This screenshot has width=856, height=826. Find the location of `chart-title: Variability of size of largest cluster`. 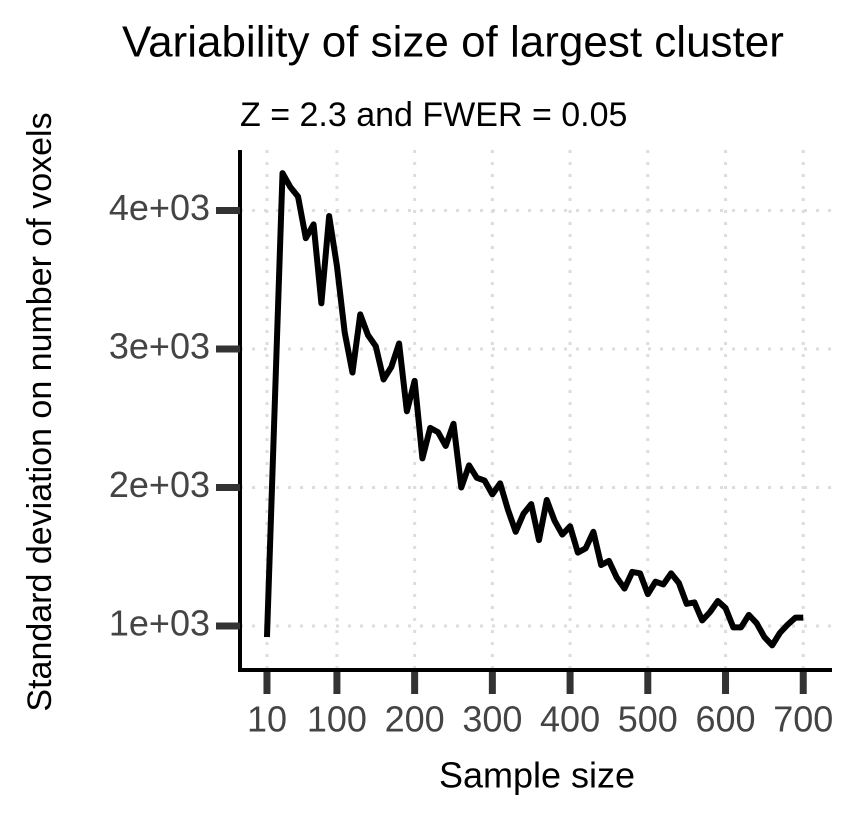

chart-title: Variability of size of largest cluster is located at coordinates (453, 42).